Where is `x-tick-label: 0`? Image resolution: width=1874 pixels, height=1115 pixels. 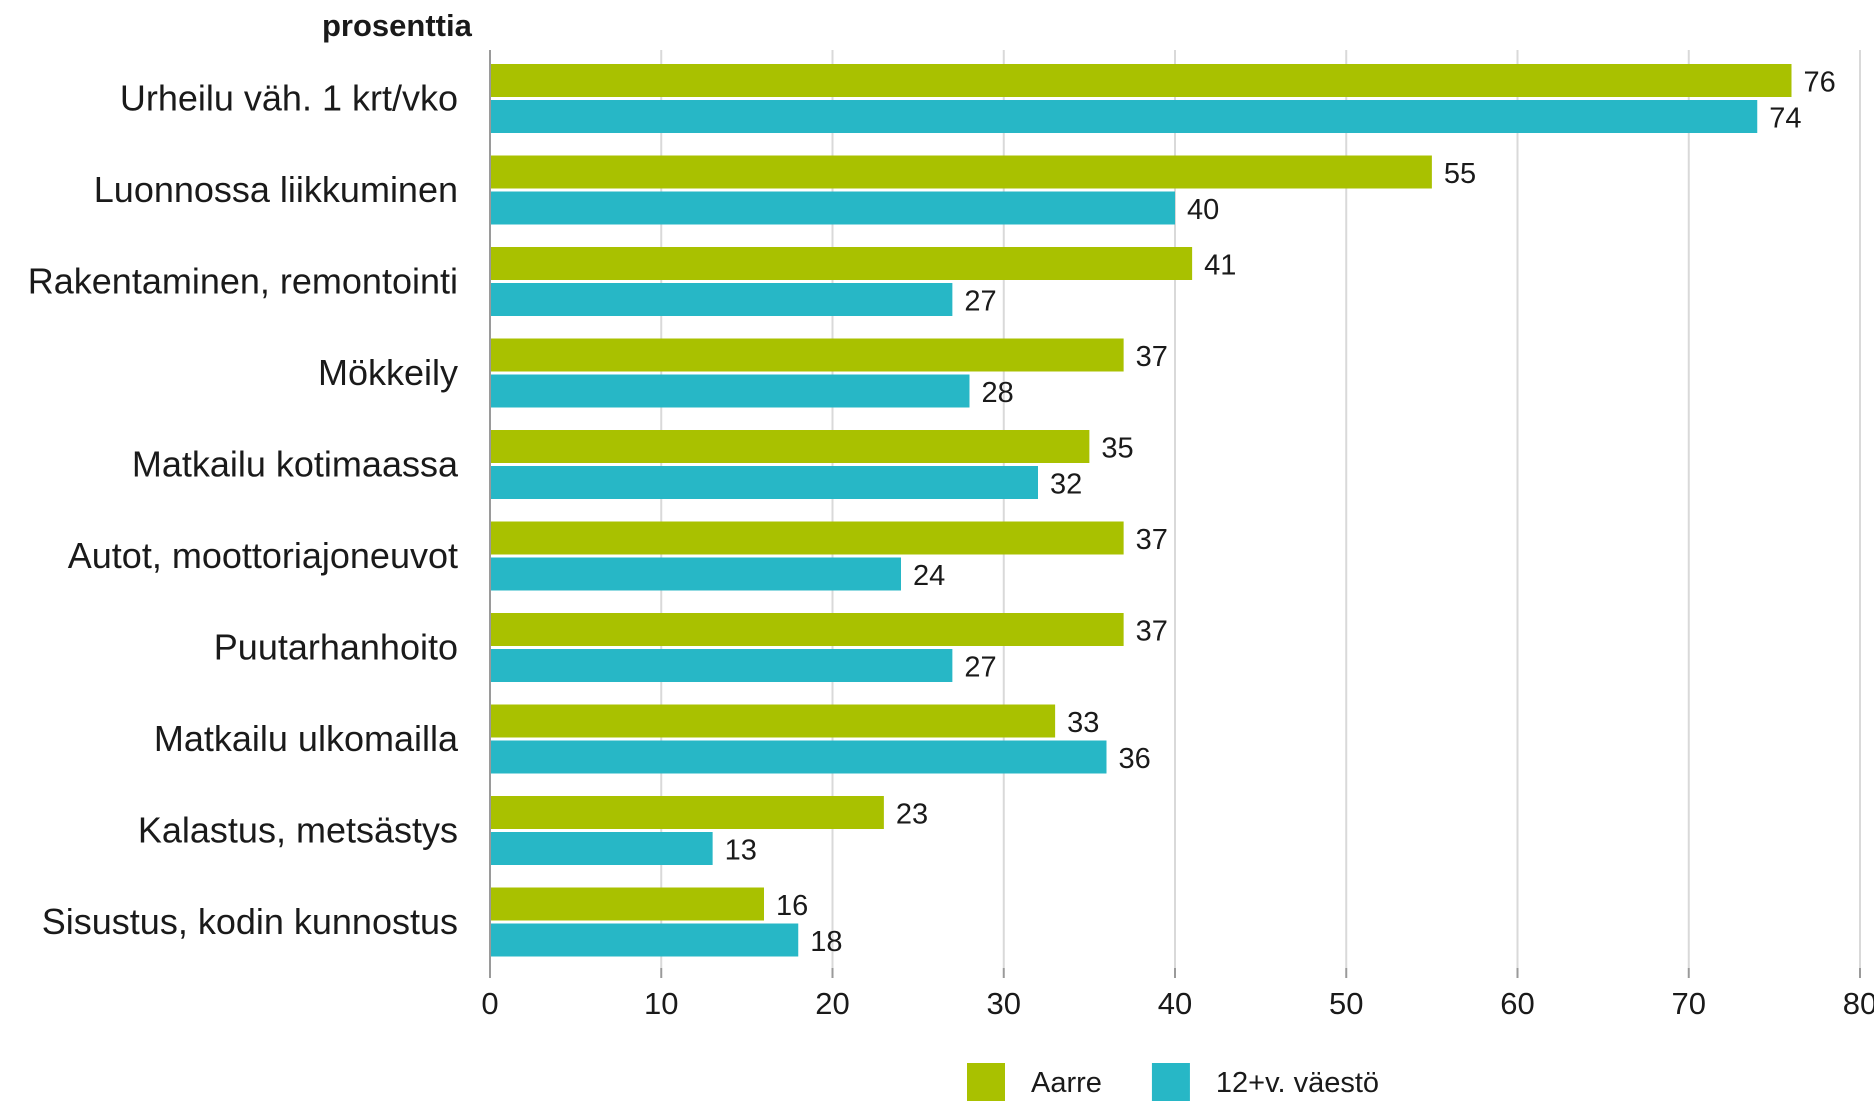
x-tick-label: 0 is located at coordinates (489, 1003).